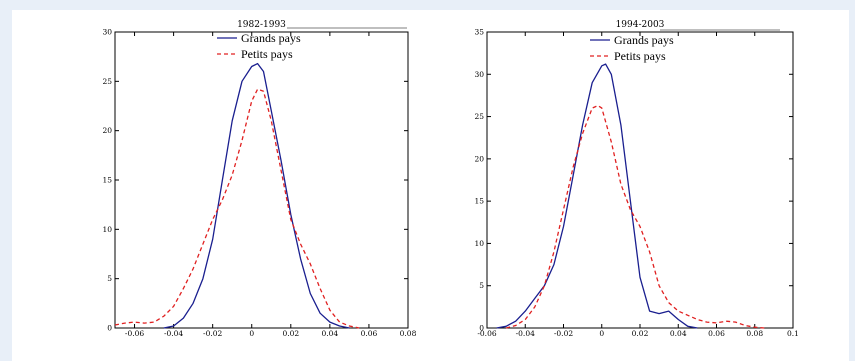 This screenshot has height=361, width=855. What do you see at coordinates (640, 25) in the screenshot?
I see `chart-title: 1994-2003` at bounding box center [640, 25].